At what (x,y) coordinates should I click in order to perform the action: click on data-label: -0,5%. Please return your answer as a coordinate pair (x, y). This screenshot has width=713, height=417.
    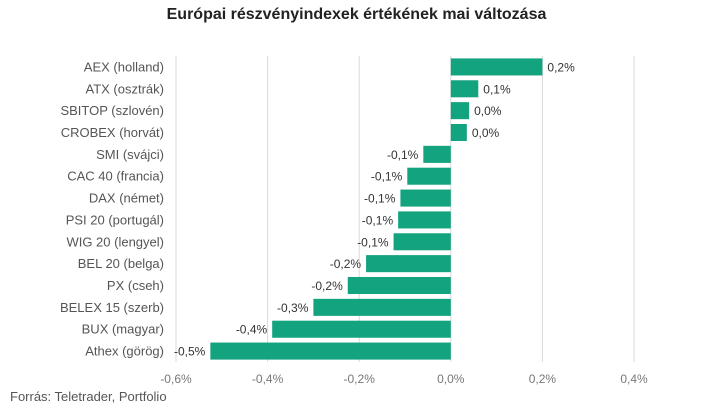
    Looking at the image, I should click on (190, 352).